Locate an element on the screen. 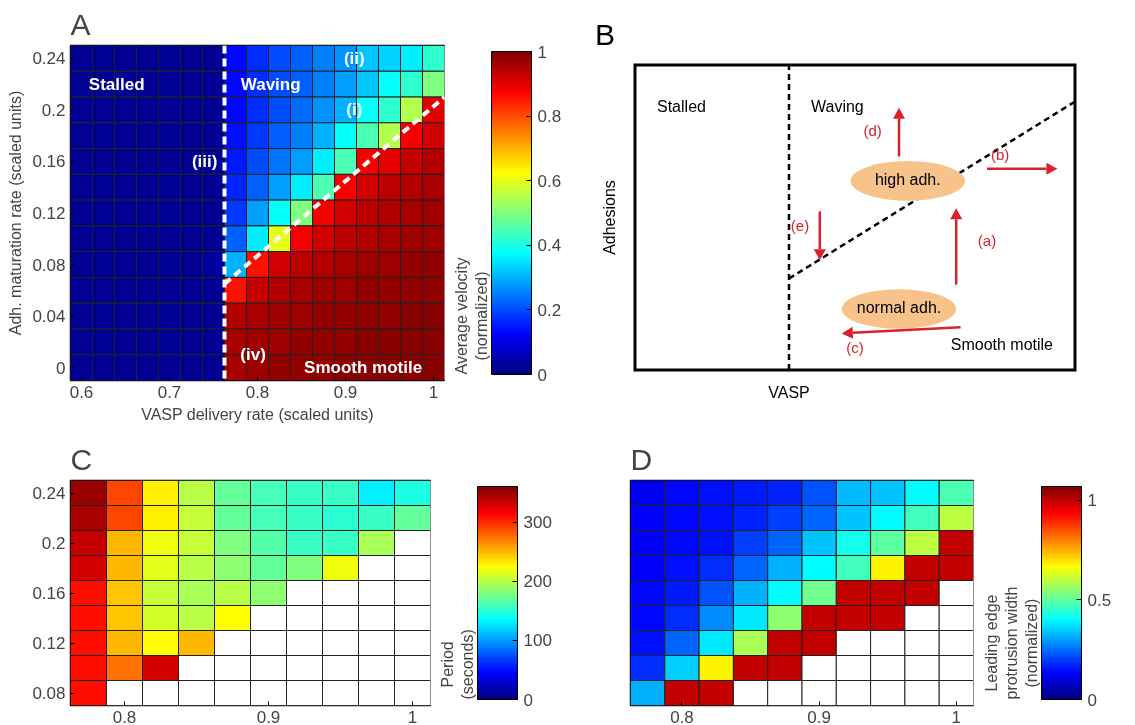  text: VASP is located at coordinates (789, 392).